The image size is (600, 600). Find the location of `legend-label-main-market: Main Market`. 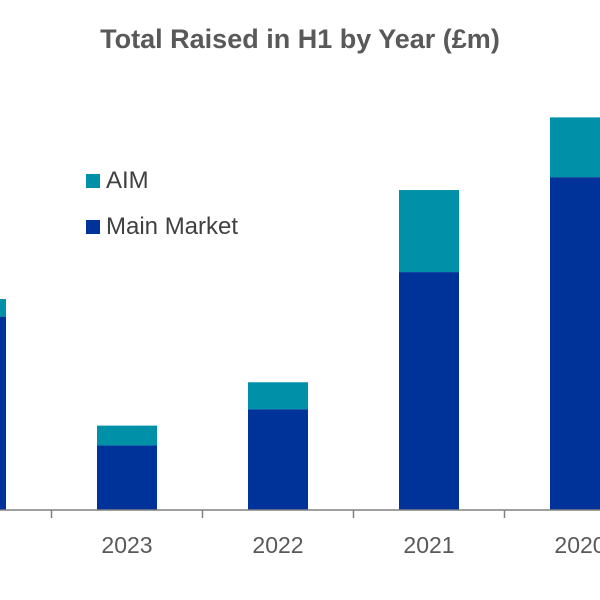

legend-label-main-market: Main Market is located at coordinates (172, 226).